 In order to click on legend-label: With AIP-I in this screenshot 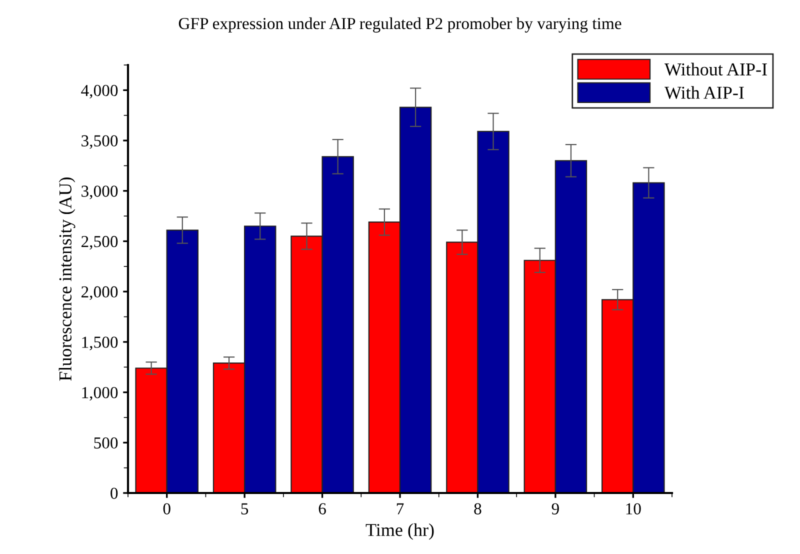, I will do `click(704, 92)`.